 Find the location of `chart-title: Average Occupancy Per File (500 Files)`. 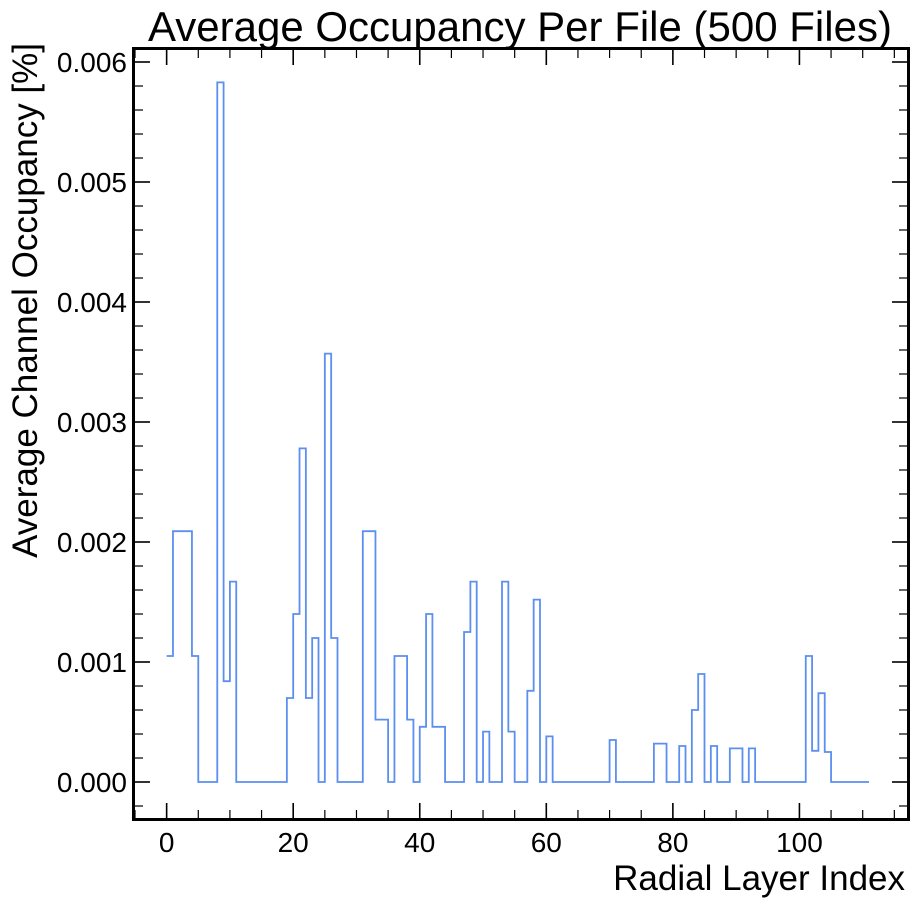

chart-title: Average Occupancy Per File (500 Files) is located at coordinates (520, 26).